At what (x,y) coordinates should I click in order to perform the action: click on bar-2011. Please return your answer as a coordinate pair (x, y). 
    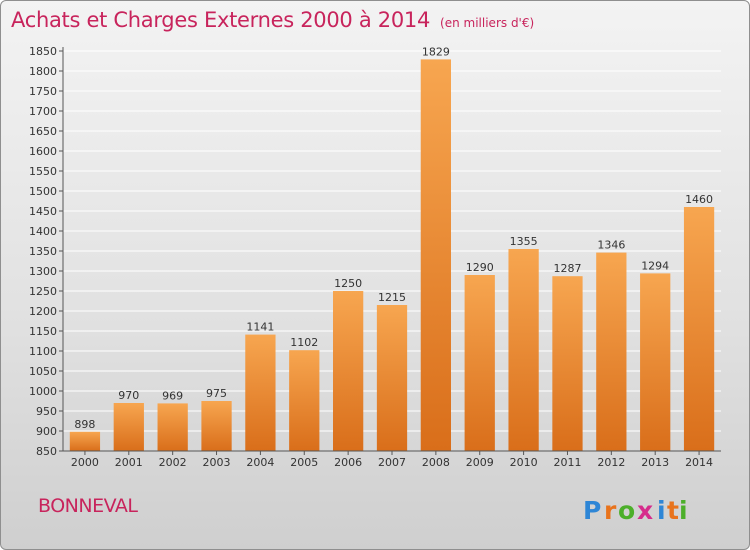
    Looking at the image, I should click on (567, 363).